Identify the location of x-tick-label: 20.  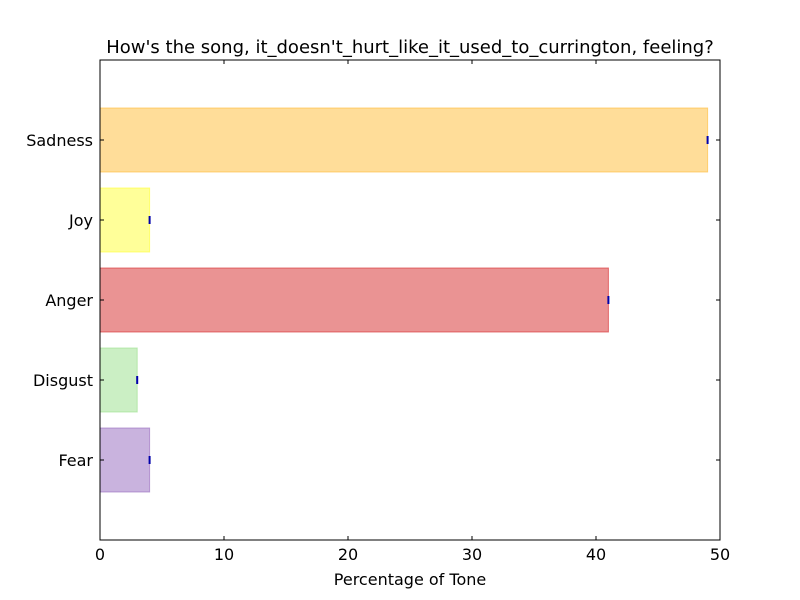
(348, 554).